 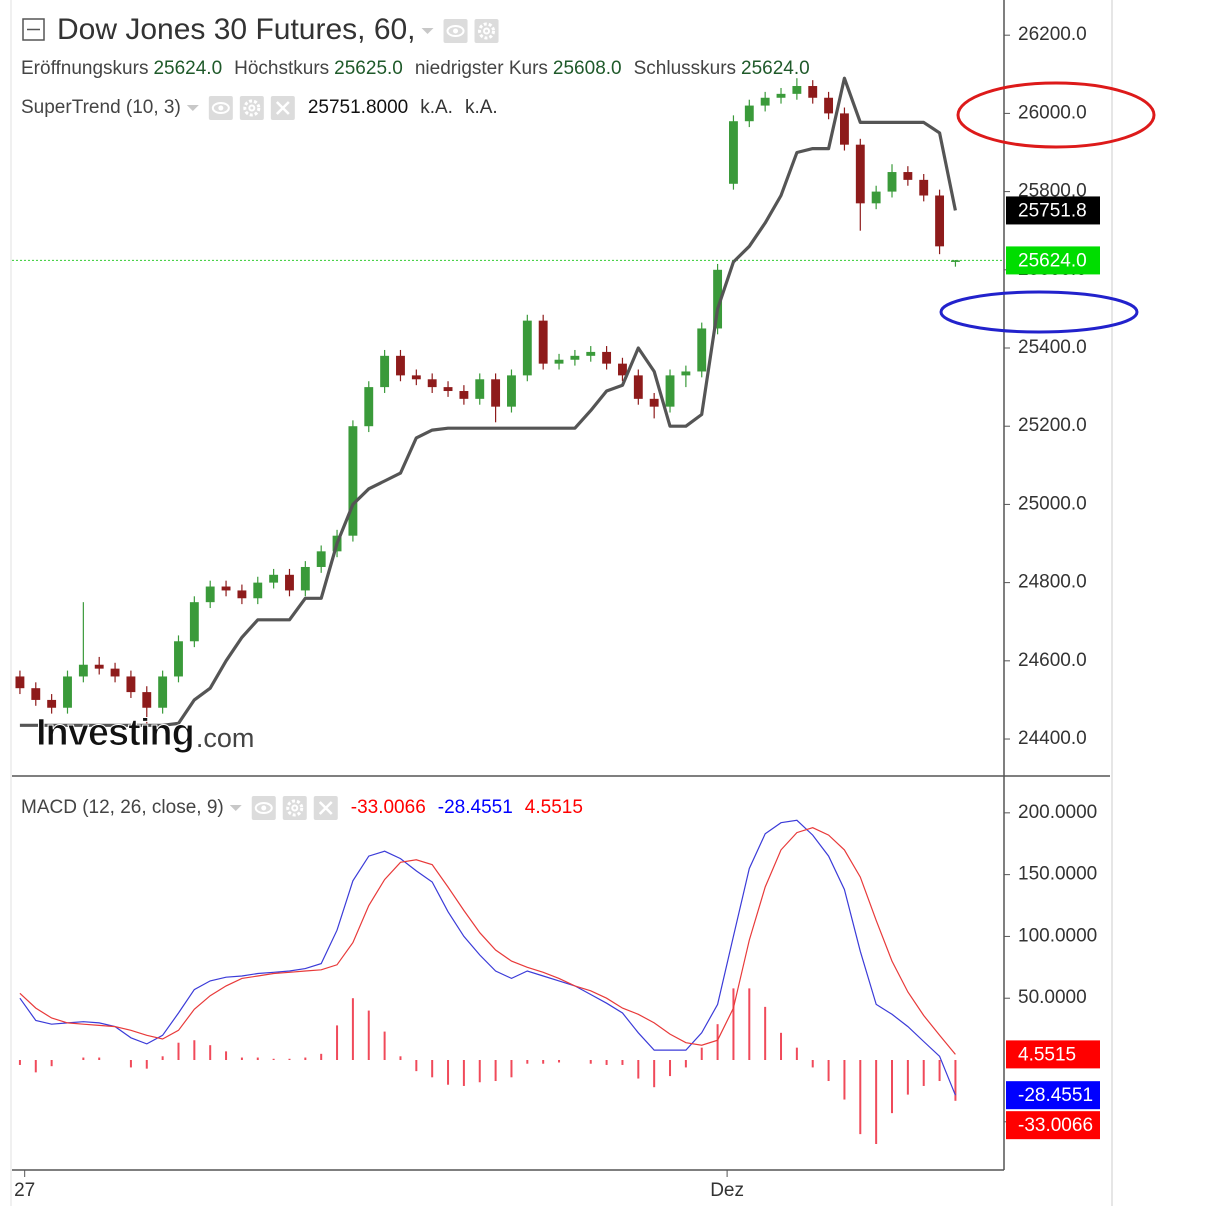 I want to click on x-tick-label: 27, so click(x=24, y=1190).